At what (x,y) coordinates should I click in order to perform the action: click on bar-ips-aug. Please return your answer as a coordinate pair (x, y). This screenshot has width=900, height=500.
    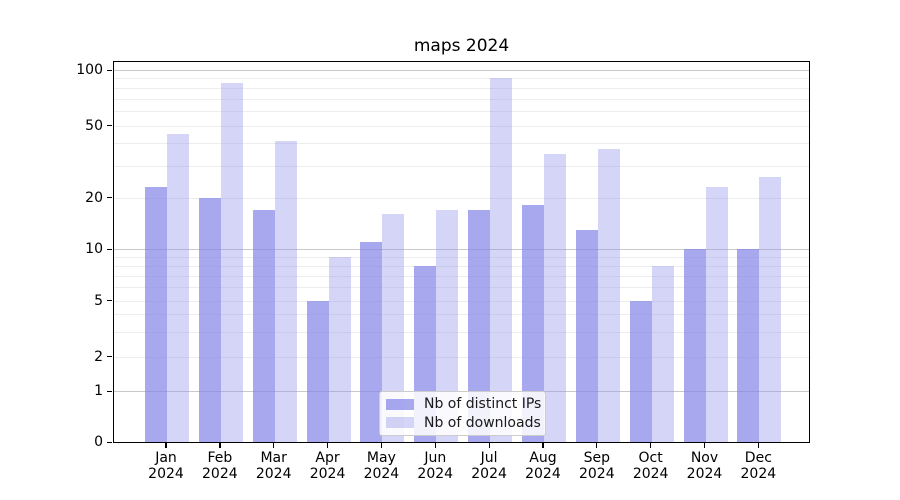
    Looking at the image, I should click on (532, 323).